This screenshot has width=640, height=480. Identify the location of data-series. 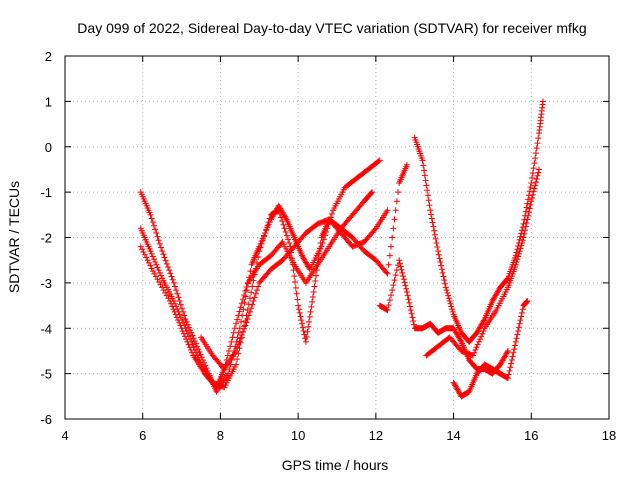
(304, 267).